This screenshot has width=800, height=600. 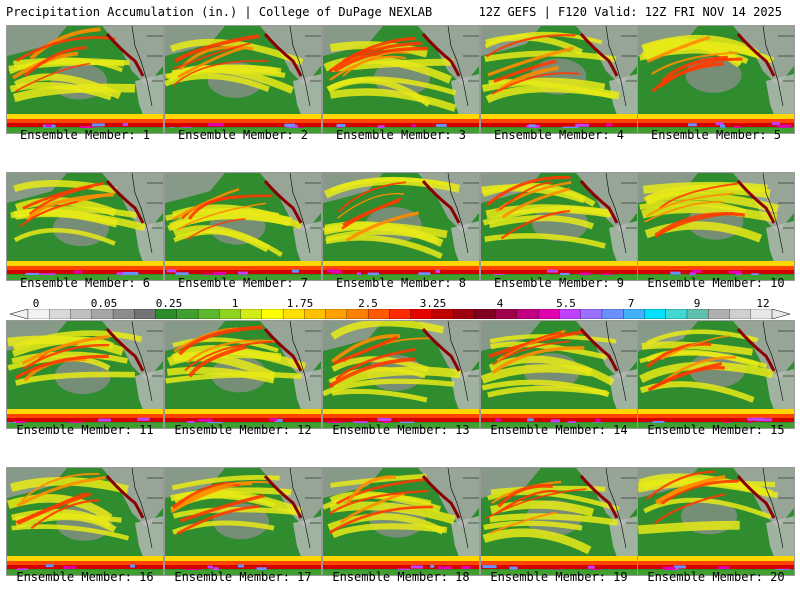 What do you see at coordinates (780, 314) in the screenshot?
I see `colorbar-right-arrow` at bounding box center [780, 314].